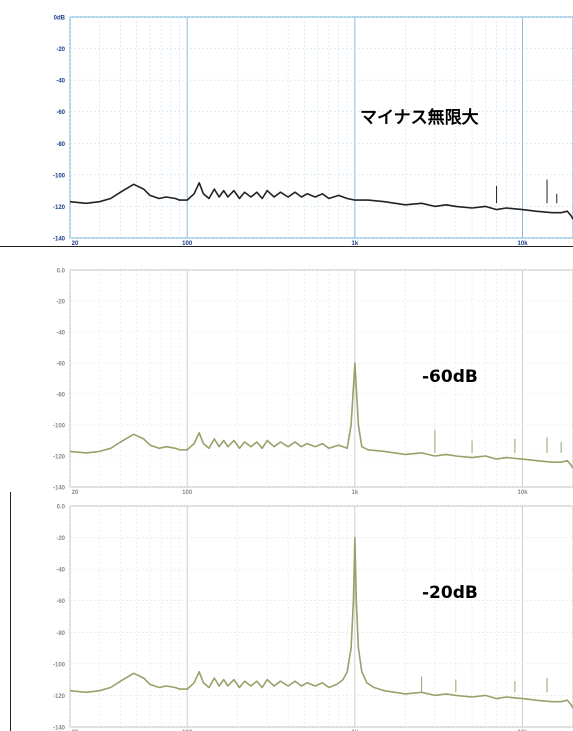 The image size is (573, 731). What do you see at coordinates (60, 19) in the screenshot?
I see `y-tick-label: 0dB` at bounding box center [60, 19].